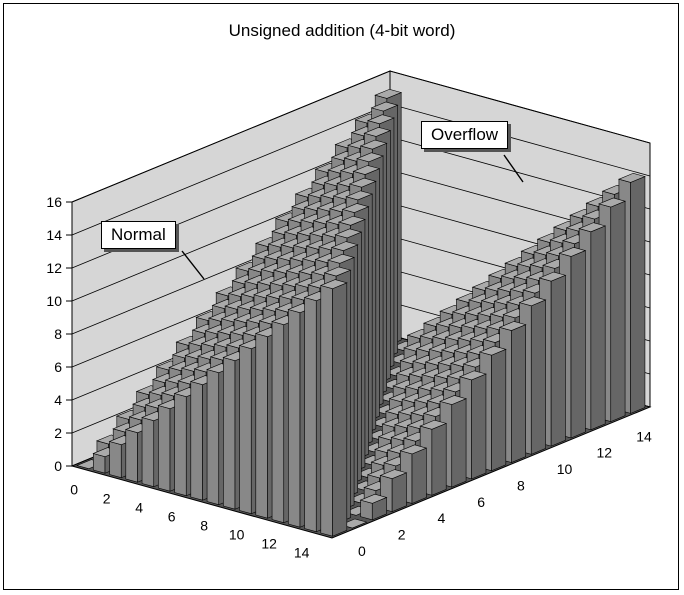 The height and width of the screenshot is (595, 684). Describe the element at coordinates (58, 400) in the screenshot. I see `z-tick-label: 4` at that location.